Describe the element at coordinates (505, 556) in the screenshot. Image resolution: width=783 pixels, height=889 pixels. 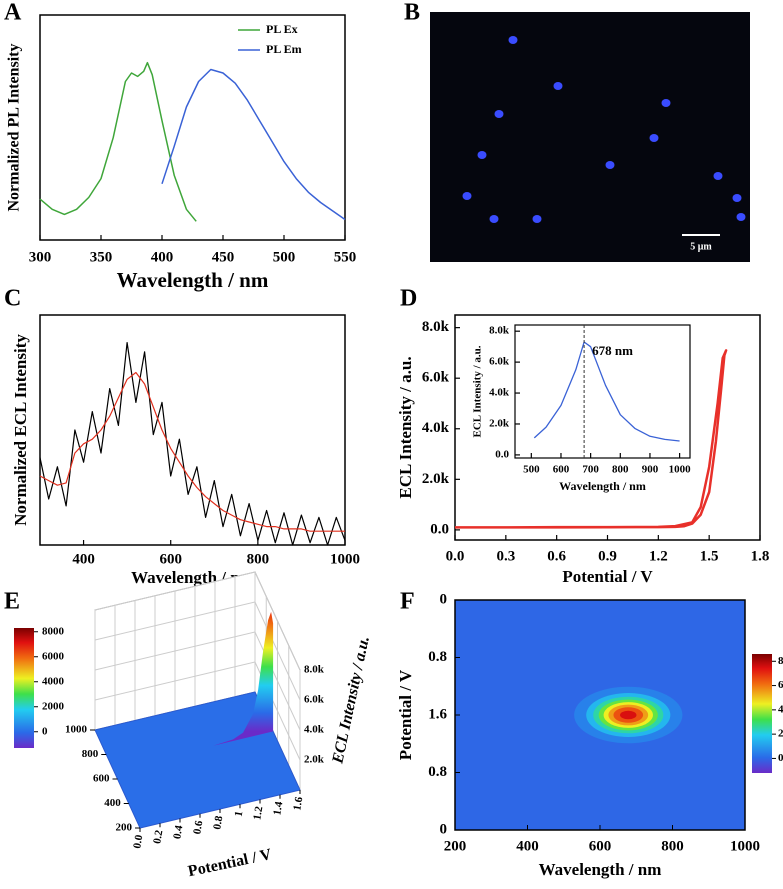
I see `x-tick-label: 0.3` at that location.